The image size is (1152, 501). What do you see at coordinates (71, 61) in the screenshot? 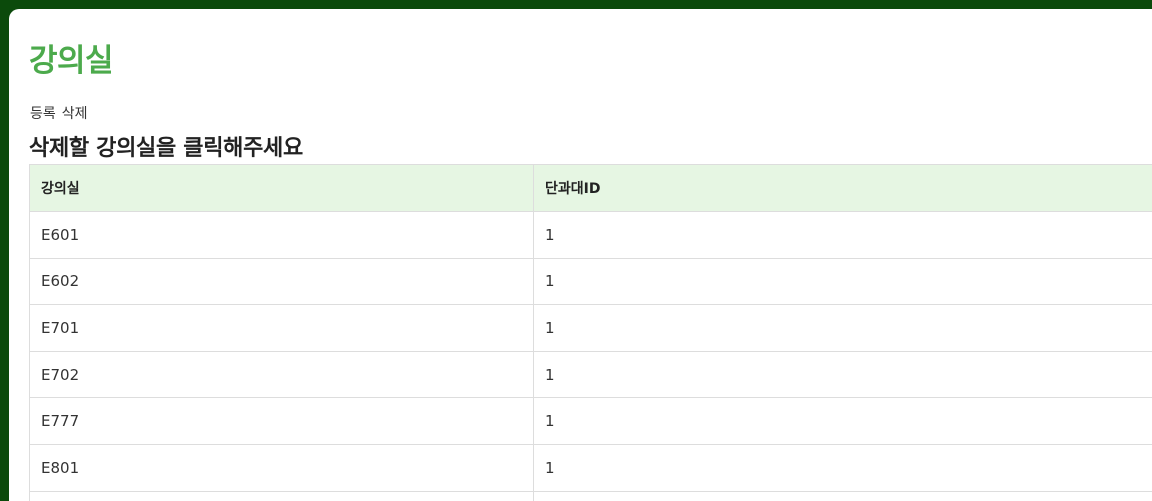
I see `page-title: 강의실` at bounding box center [71, 61].